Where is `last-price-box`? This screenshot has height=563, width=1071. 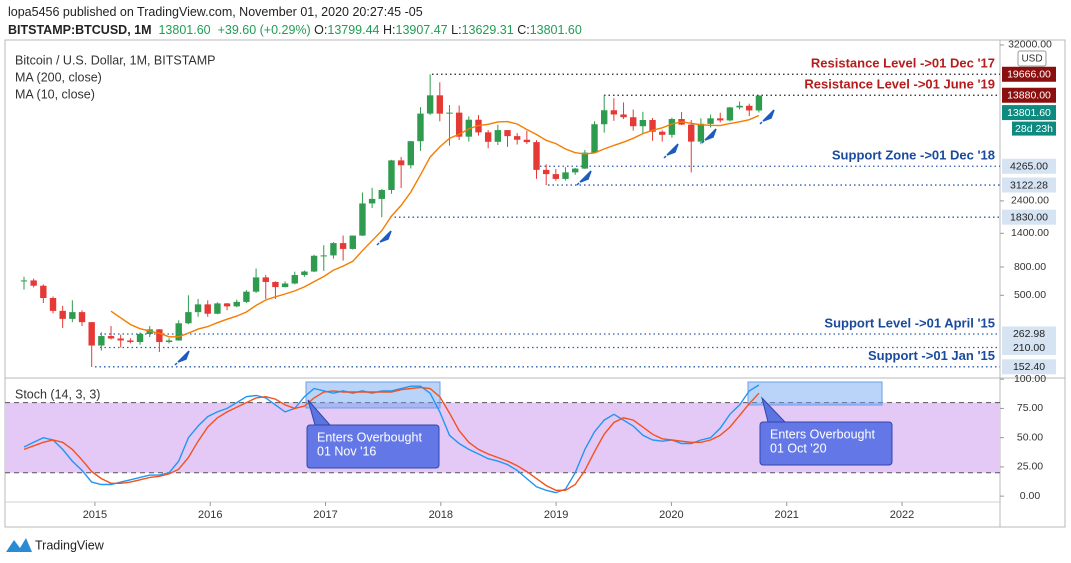 last-price-box is located at coordinates (1029, 113).